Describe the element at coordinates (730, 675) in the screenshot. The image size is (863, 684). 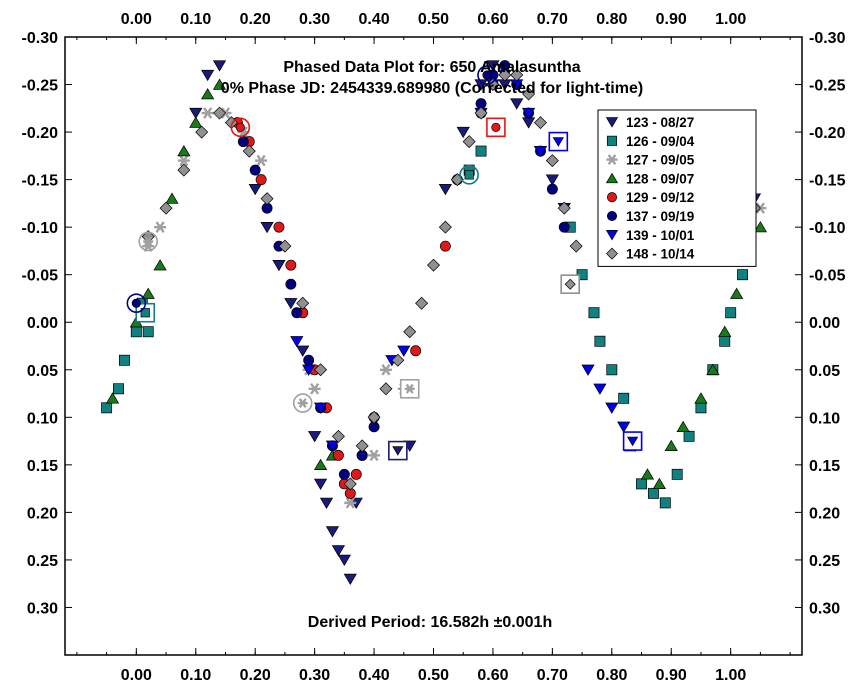
I see `x-tick-label-bottom: 1.00` at that location.